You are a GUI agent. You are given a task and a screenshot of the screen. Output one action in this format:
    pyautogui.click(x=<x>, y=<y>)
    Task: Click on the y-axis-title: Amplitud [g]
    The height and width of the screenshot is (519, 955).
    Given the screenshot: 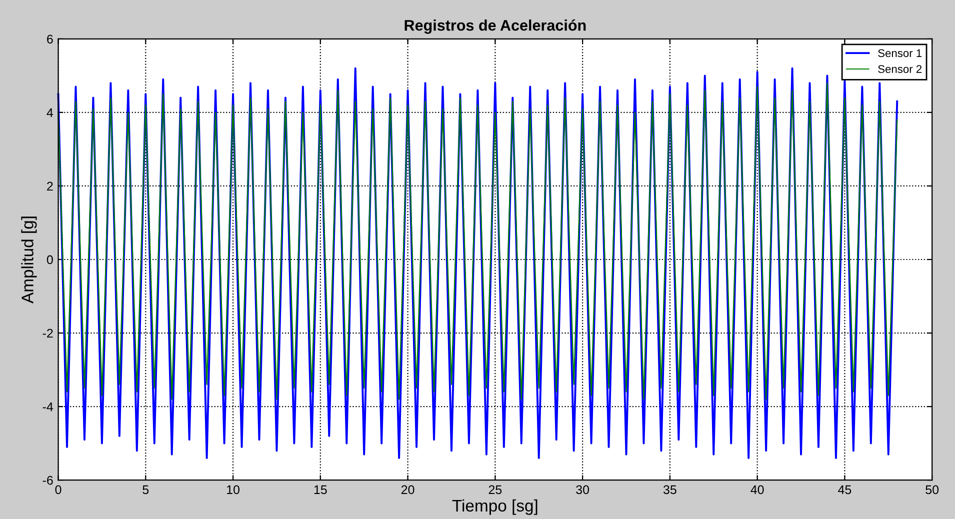 What is the action you would take?
    pyautogui.click(x=29, y=260)
    